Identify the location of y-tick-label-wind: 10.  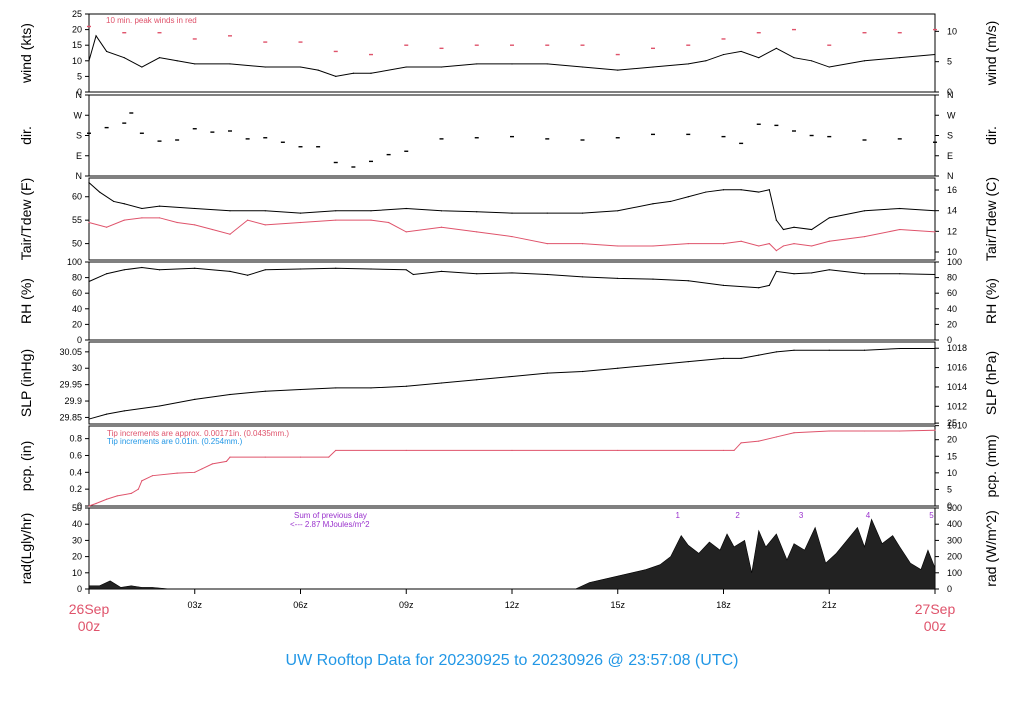
(77, 61).